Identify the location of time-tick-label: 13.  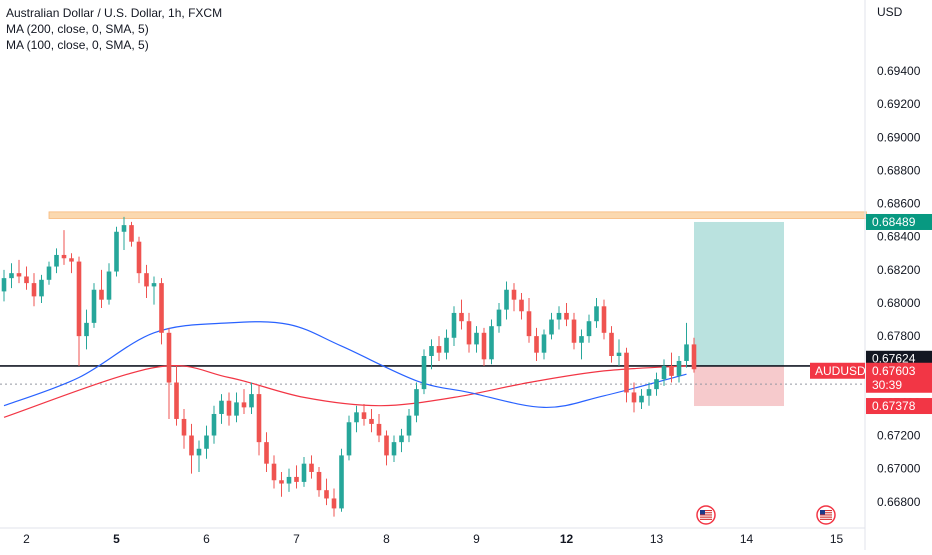
(657, 539).